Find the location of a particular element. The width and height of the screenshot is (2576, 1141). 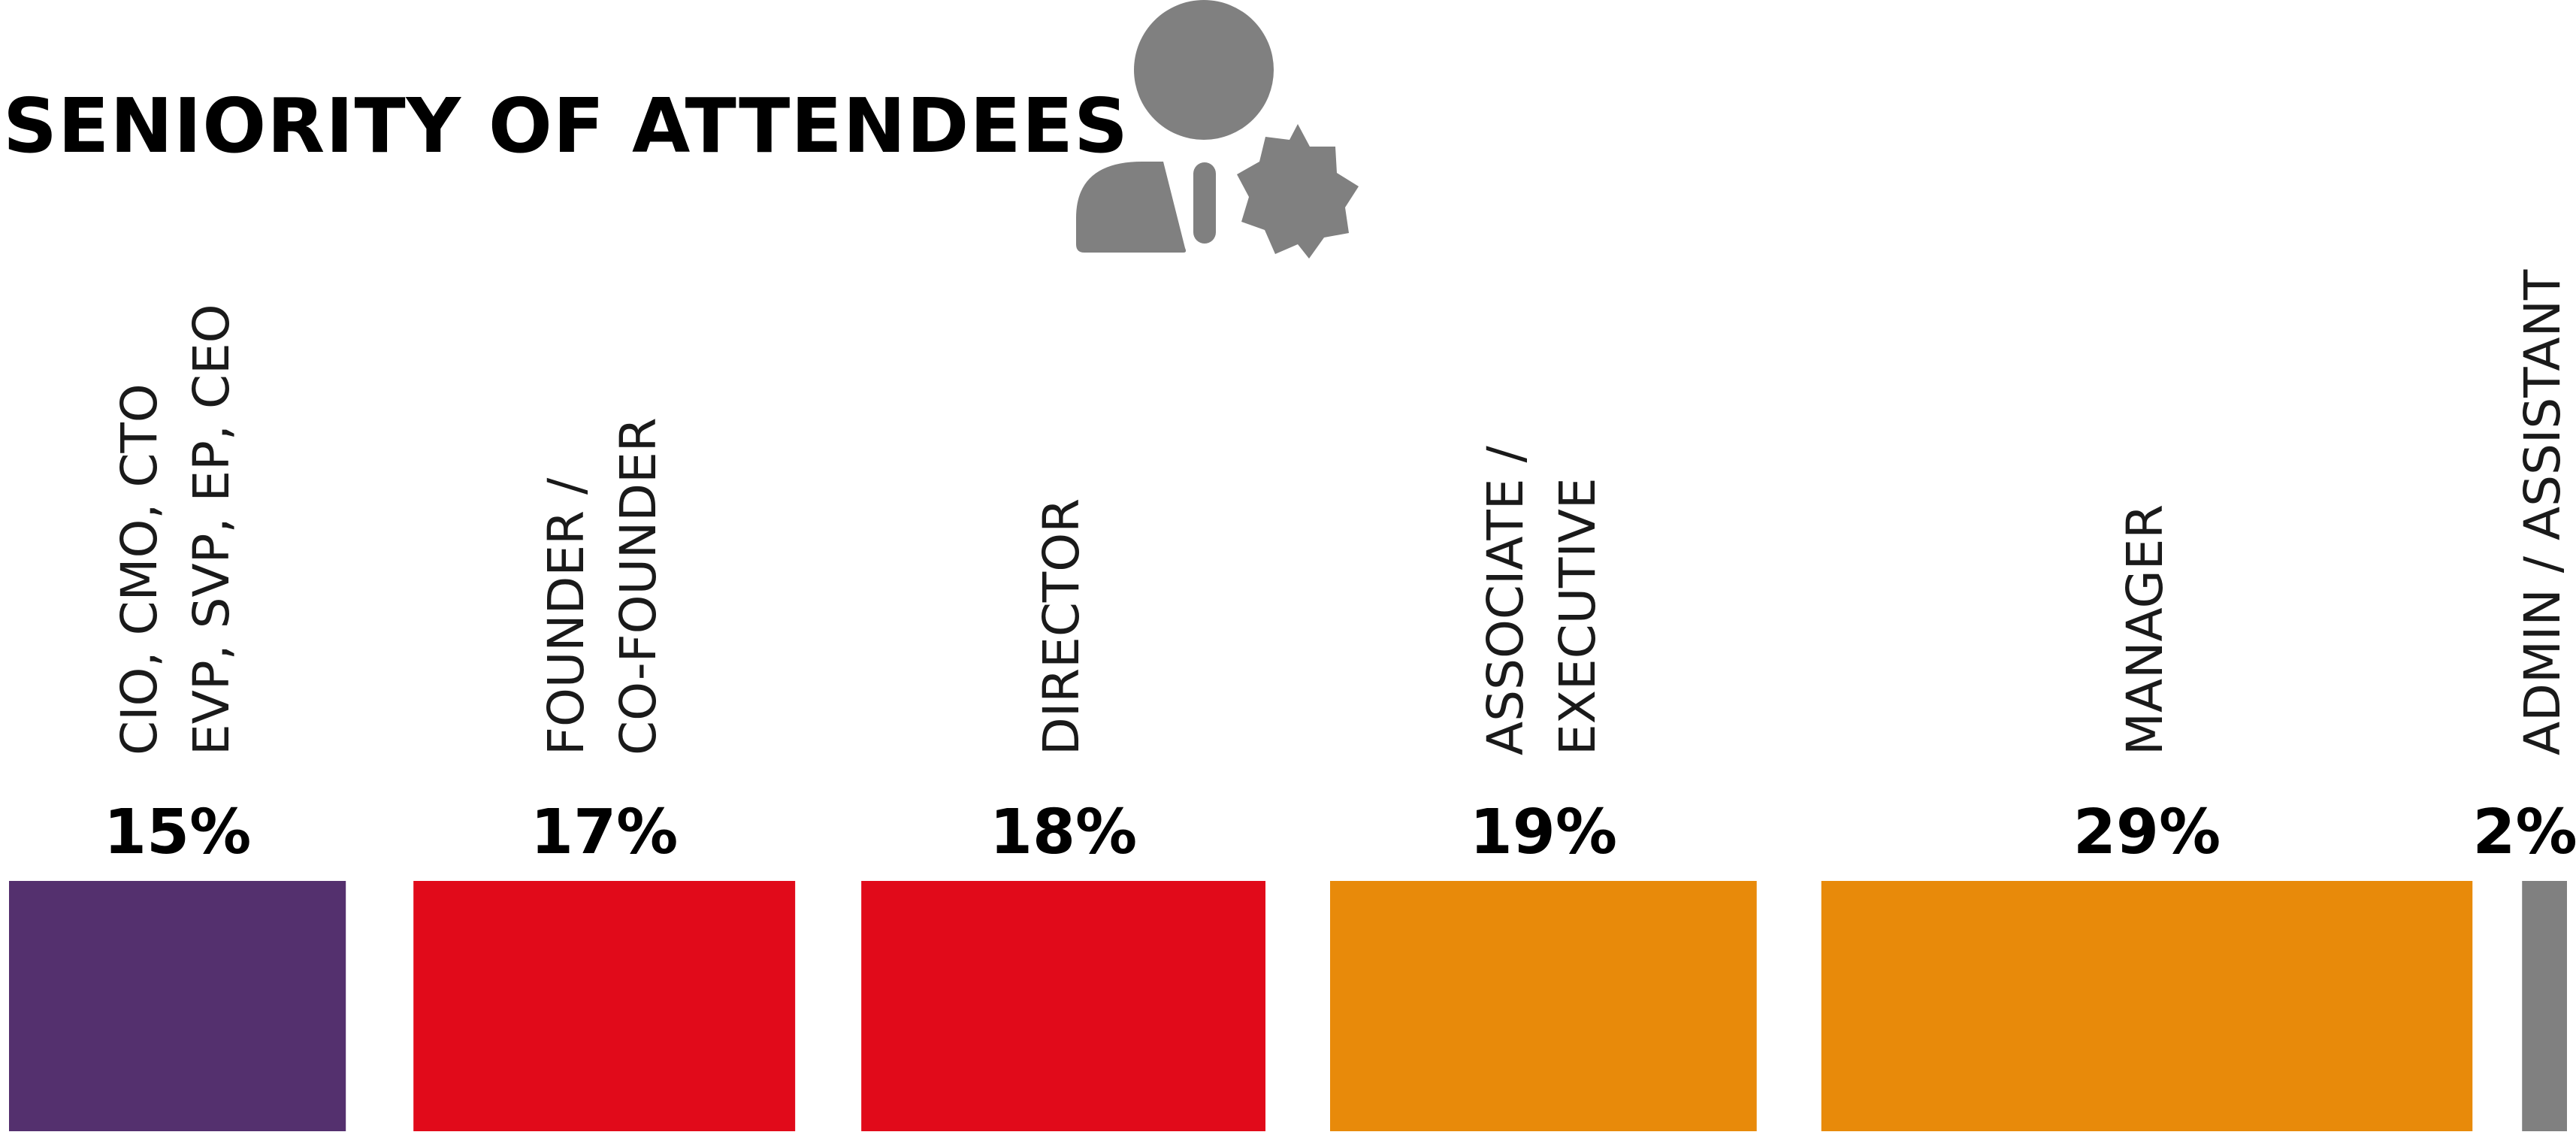

category-label-6-line-1: ADMIN / ASSISTANT is located at coordinates (2543, 512).